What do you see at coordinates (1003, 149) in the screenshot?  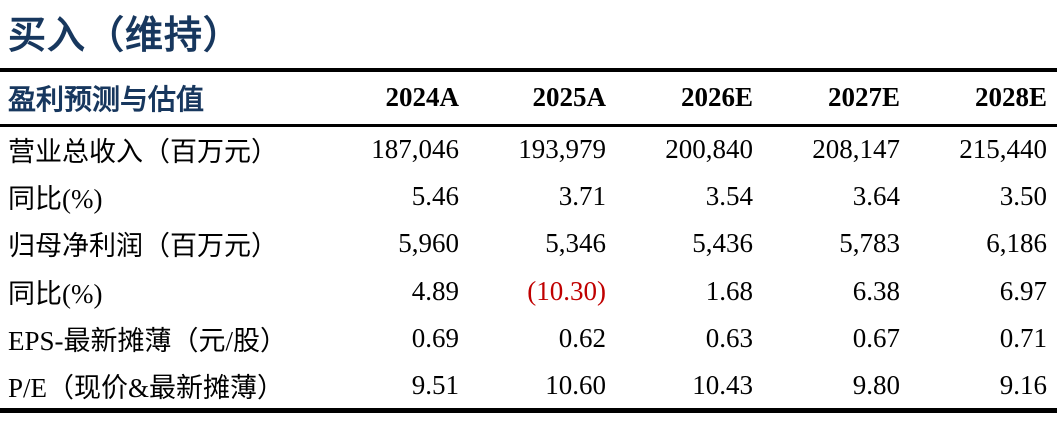 I see `cell-value: 215,440` at bounding box center [1003, 149].